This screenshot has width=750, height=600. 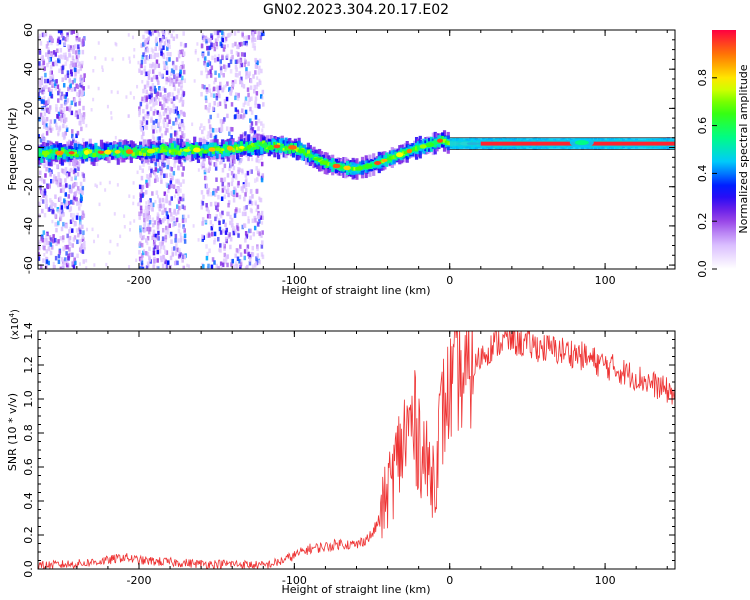 I want to click on top-y-tick-label: 40, so click(x=28, y=69).